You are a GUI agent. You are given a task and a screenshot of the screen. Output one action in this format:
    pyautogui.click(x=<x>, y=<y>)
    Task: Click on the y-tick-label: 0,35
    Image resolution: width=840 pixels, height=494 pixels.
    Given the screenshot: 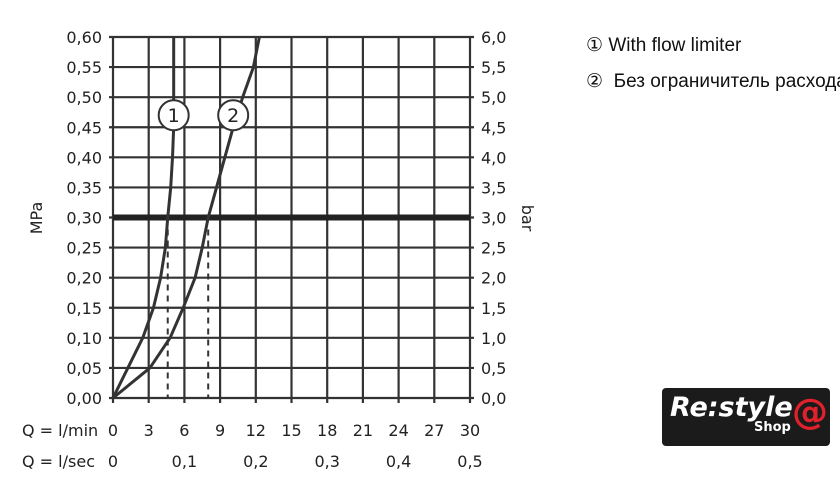 What is the action you would take?
    pyautogui.click(x=84, y=187)
    